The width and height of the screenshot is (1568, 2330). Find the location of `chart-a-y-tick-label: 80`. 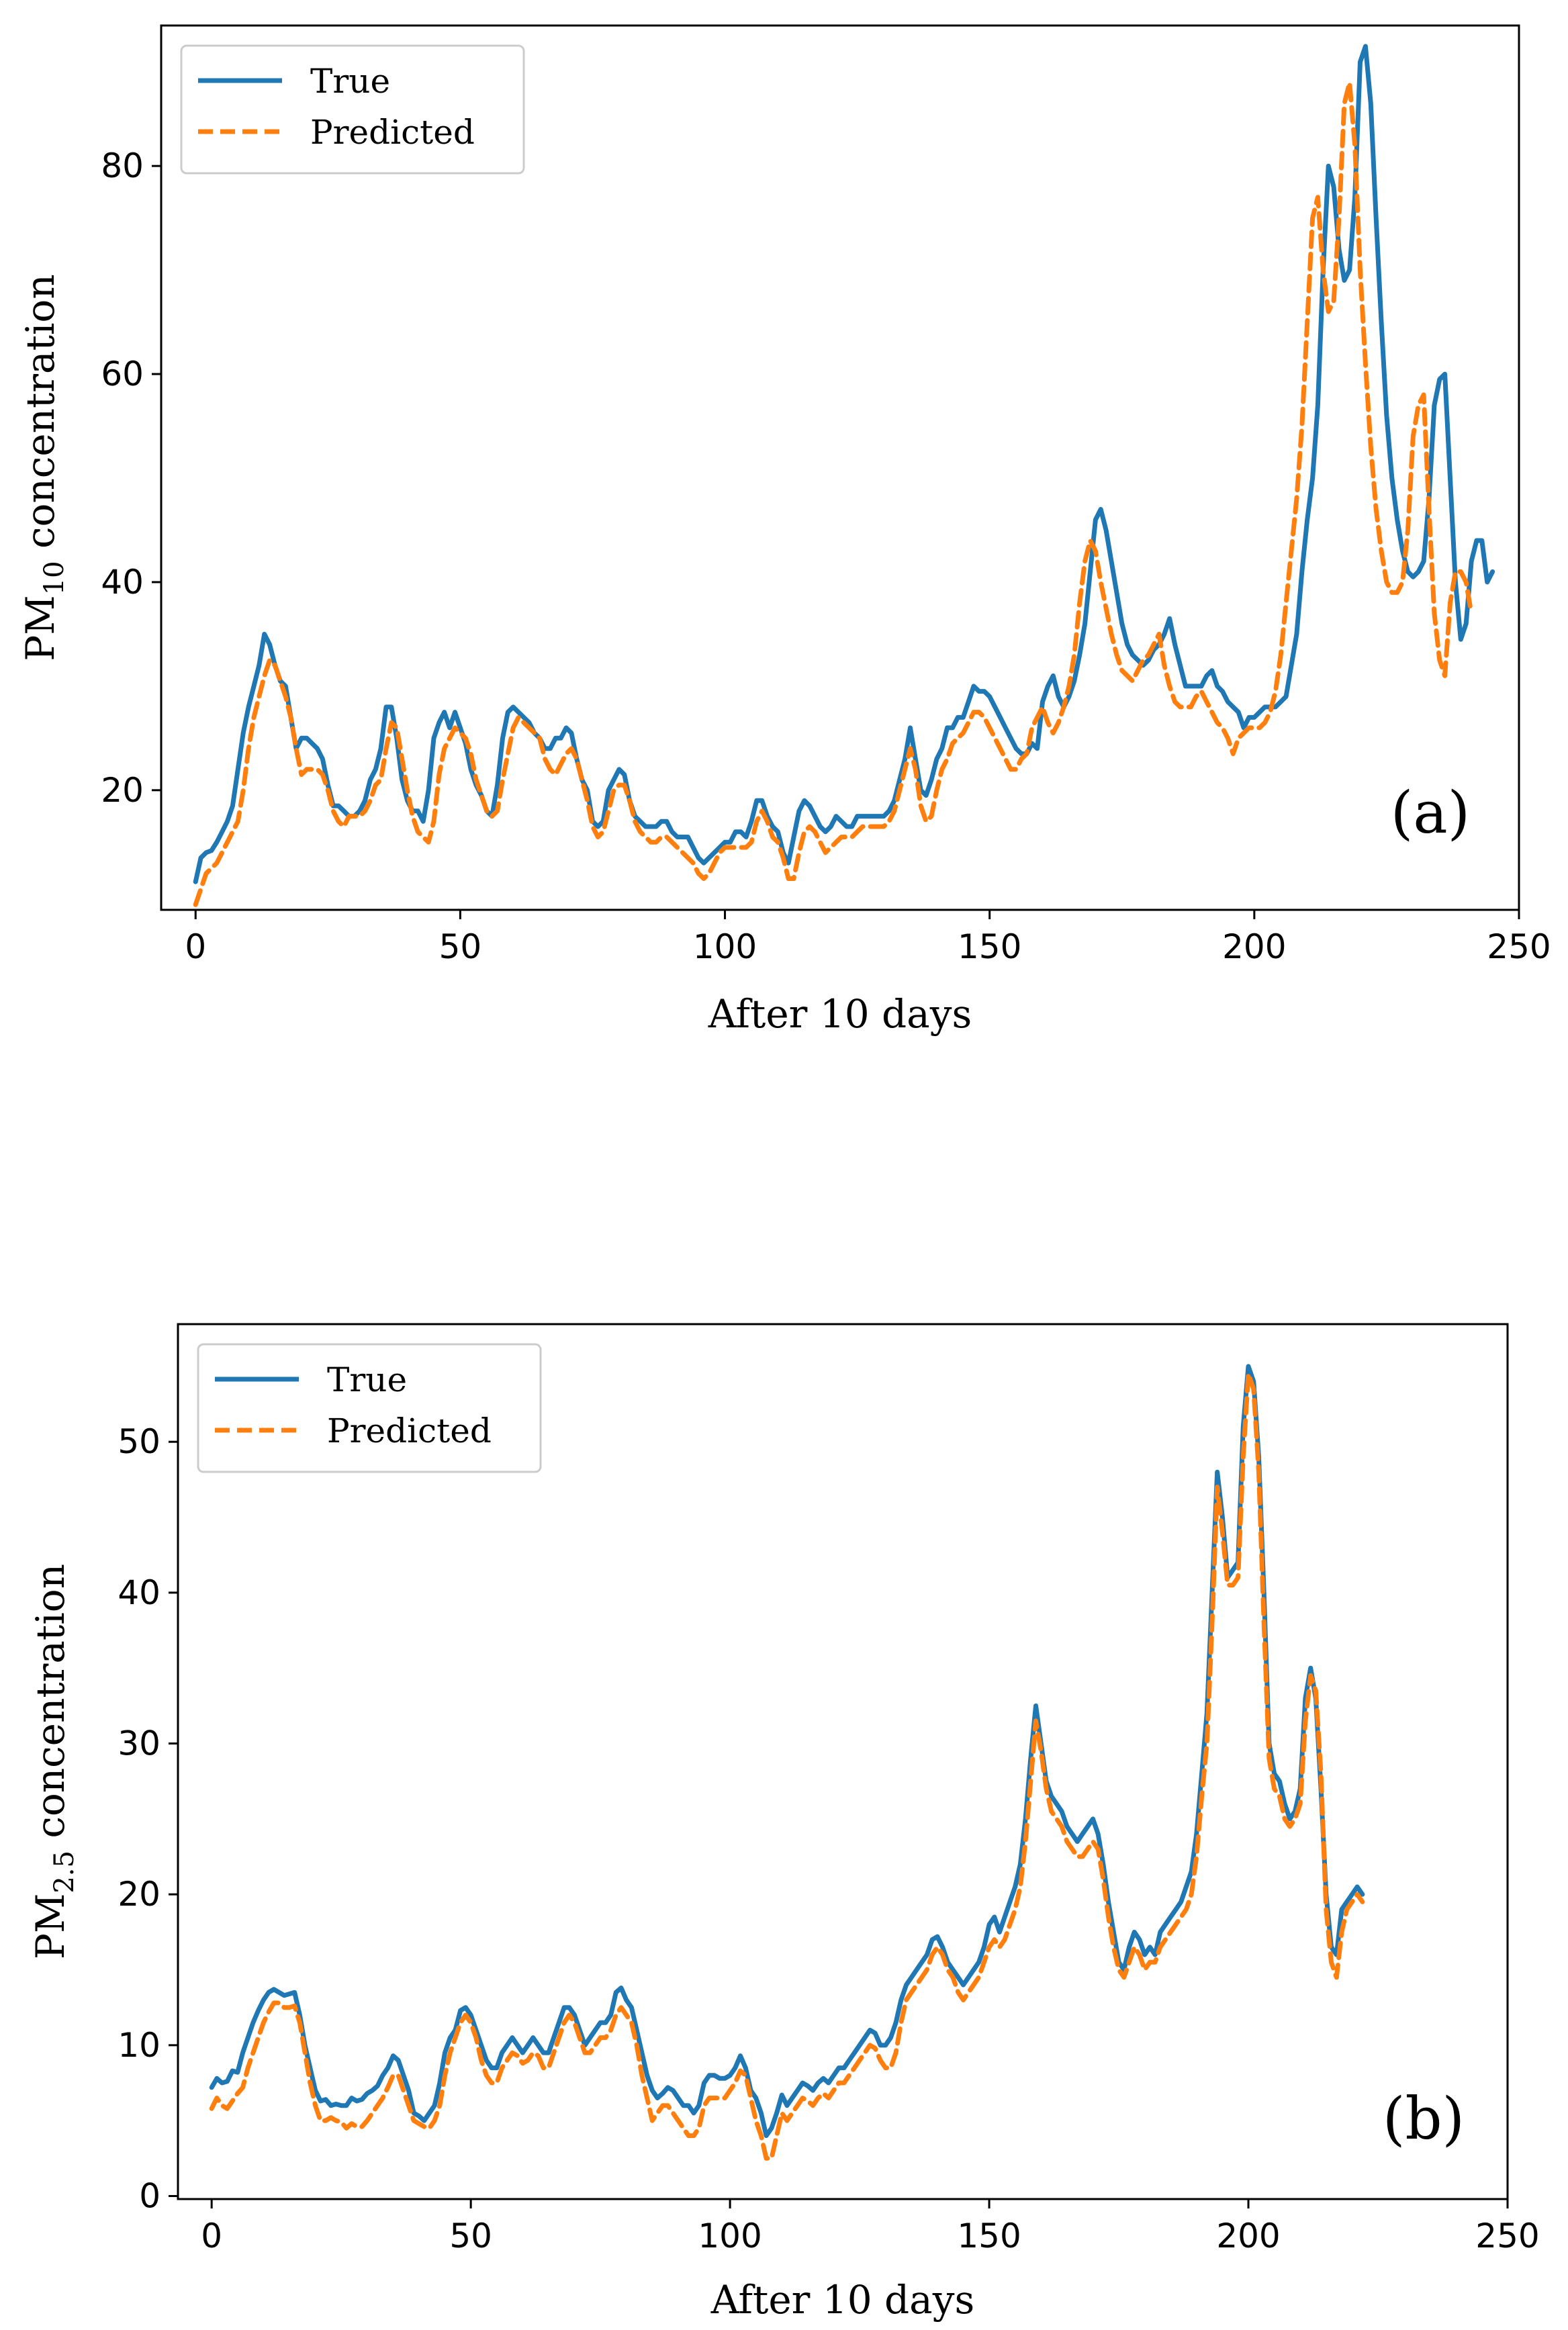

chart-a-y-tick-label: 80 is located at coordinates (122, 165).